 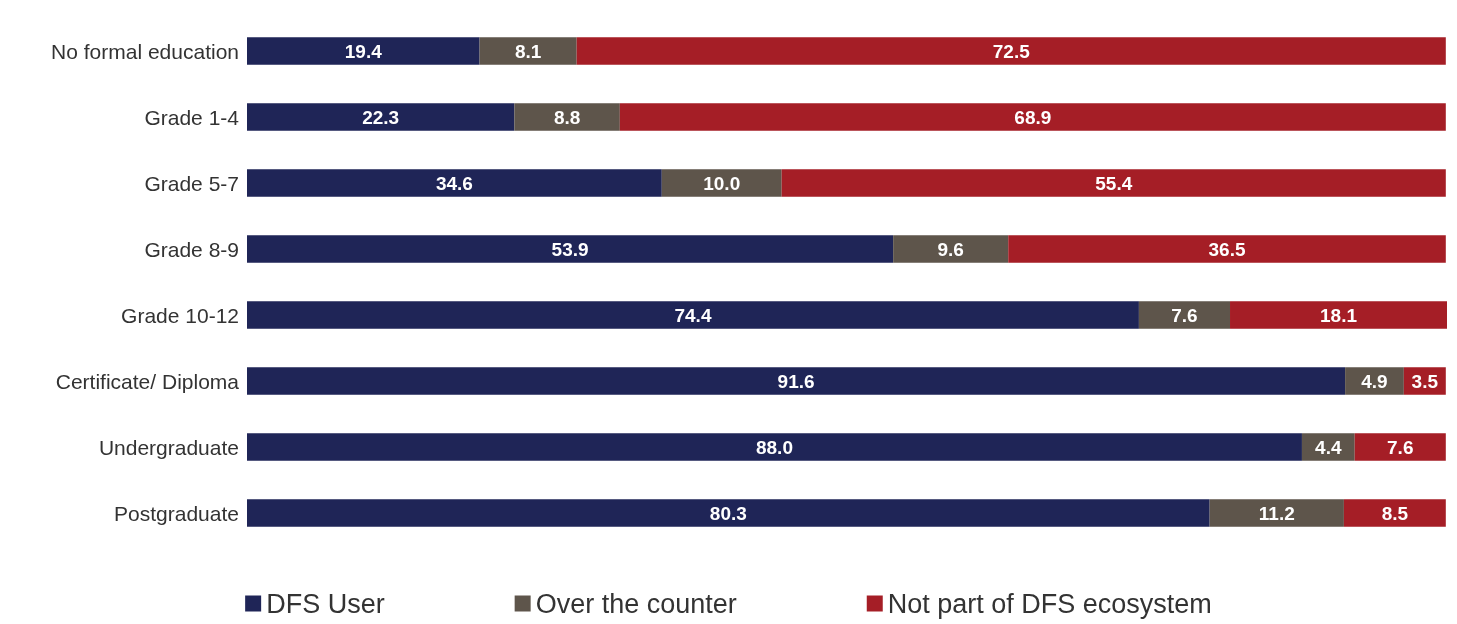 What do you see at coordinates (180, 315) in the screenshot?
I see `y-tick-label: Grade 10-12` at bounding box center [180, 315].